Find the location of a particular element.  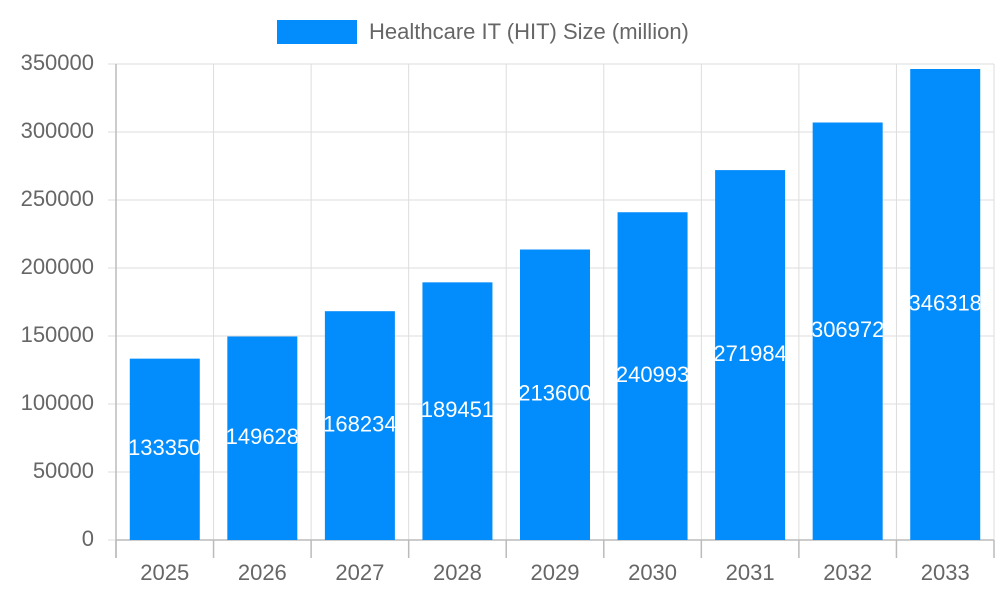

data-label: 149628 is located at coordinates (262, 436).